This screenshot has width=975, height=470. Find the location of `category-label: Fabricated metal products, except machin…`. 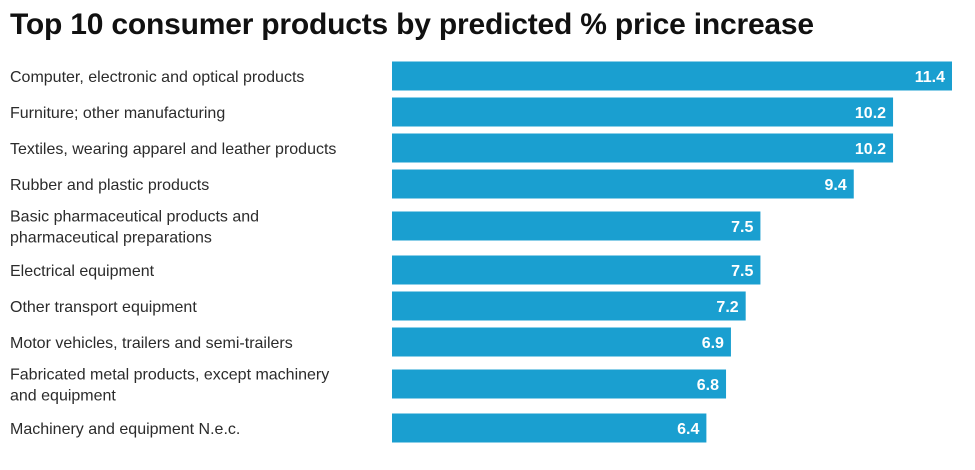

category-label: Fabricated metal products, except machin… is located at coordinates (169, 386).